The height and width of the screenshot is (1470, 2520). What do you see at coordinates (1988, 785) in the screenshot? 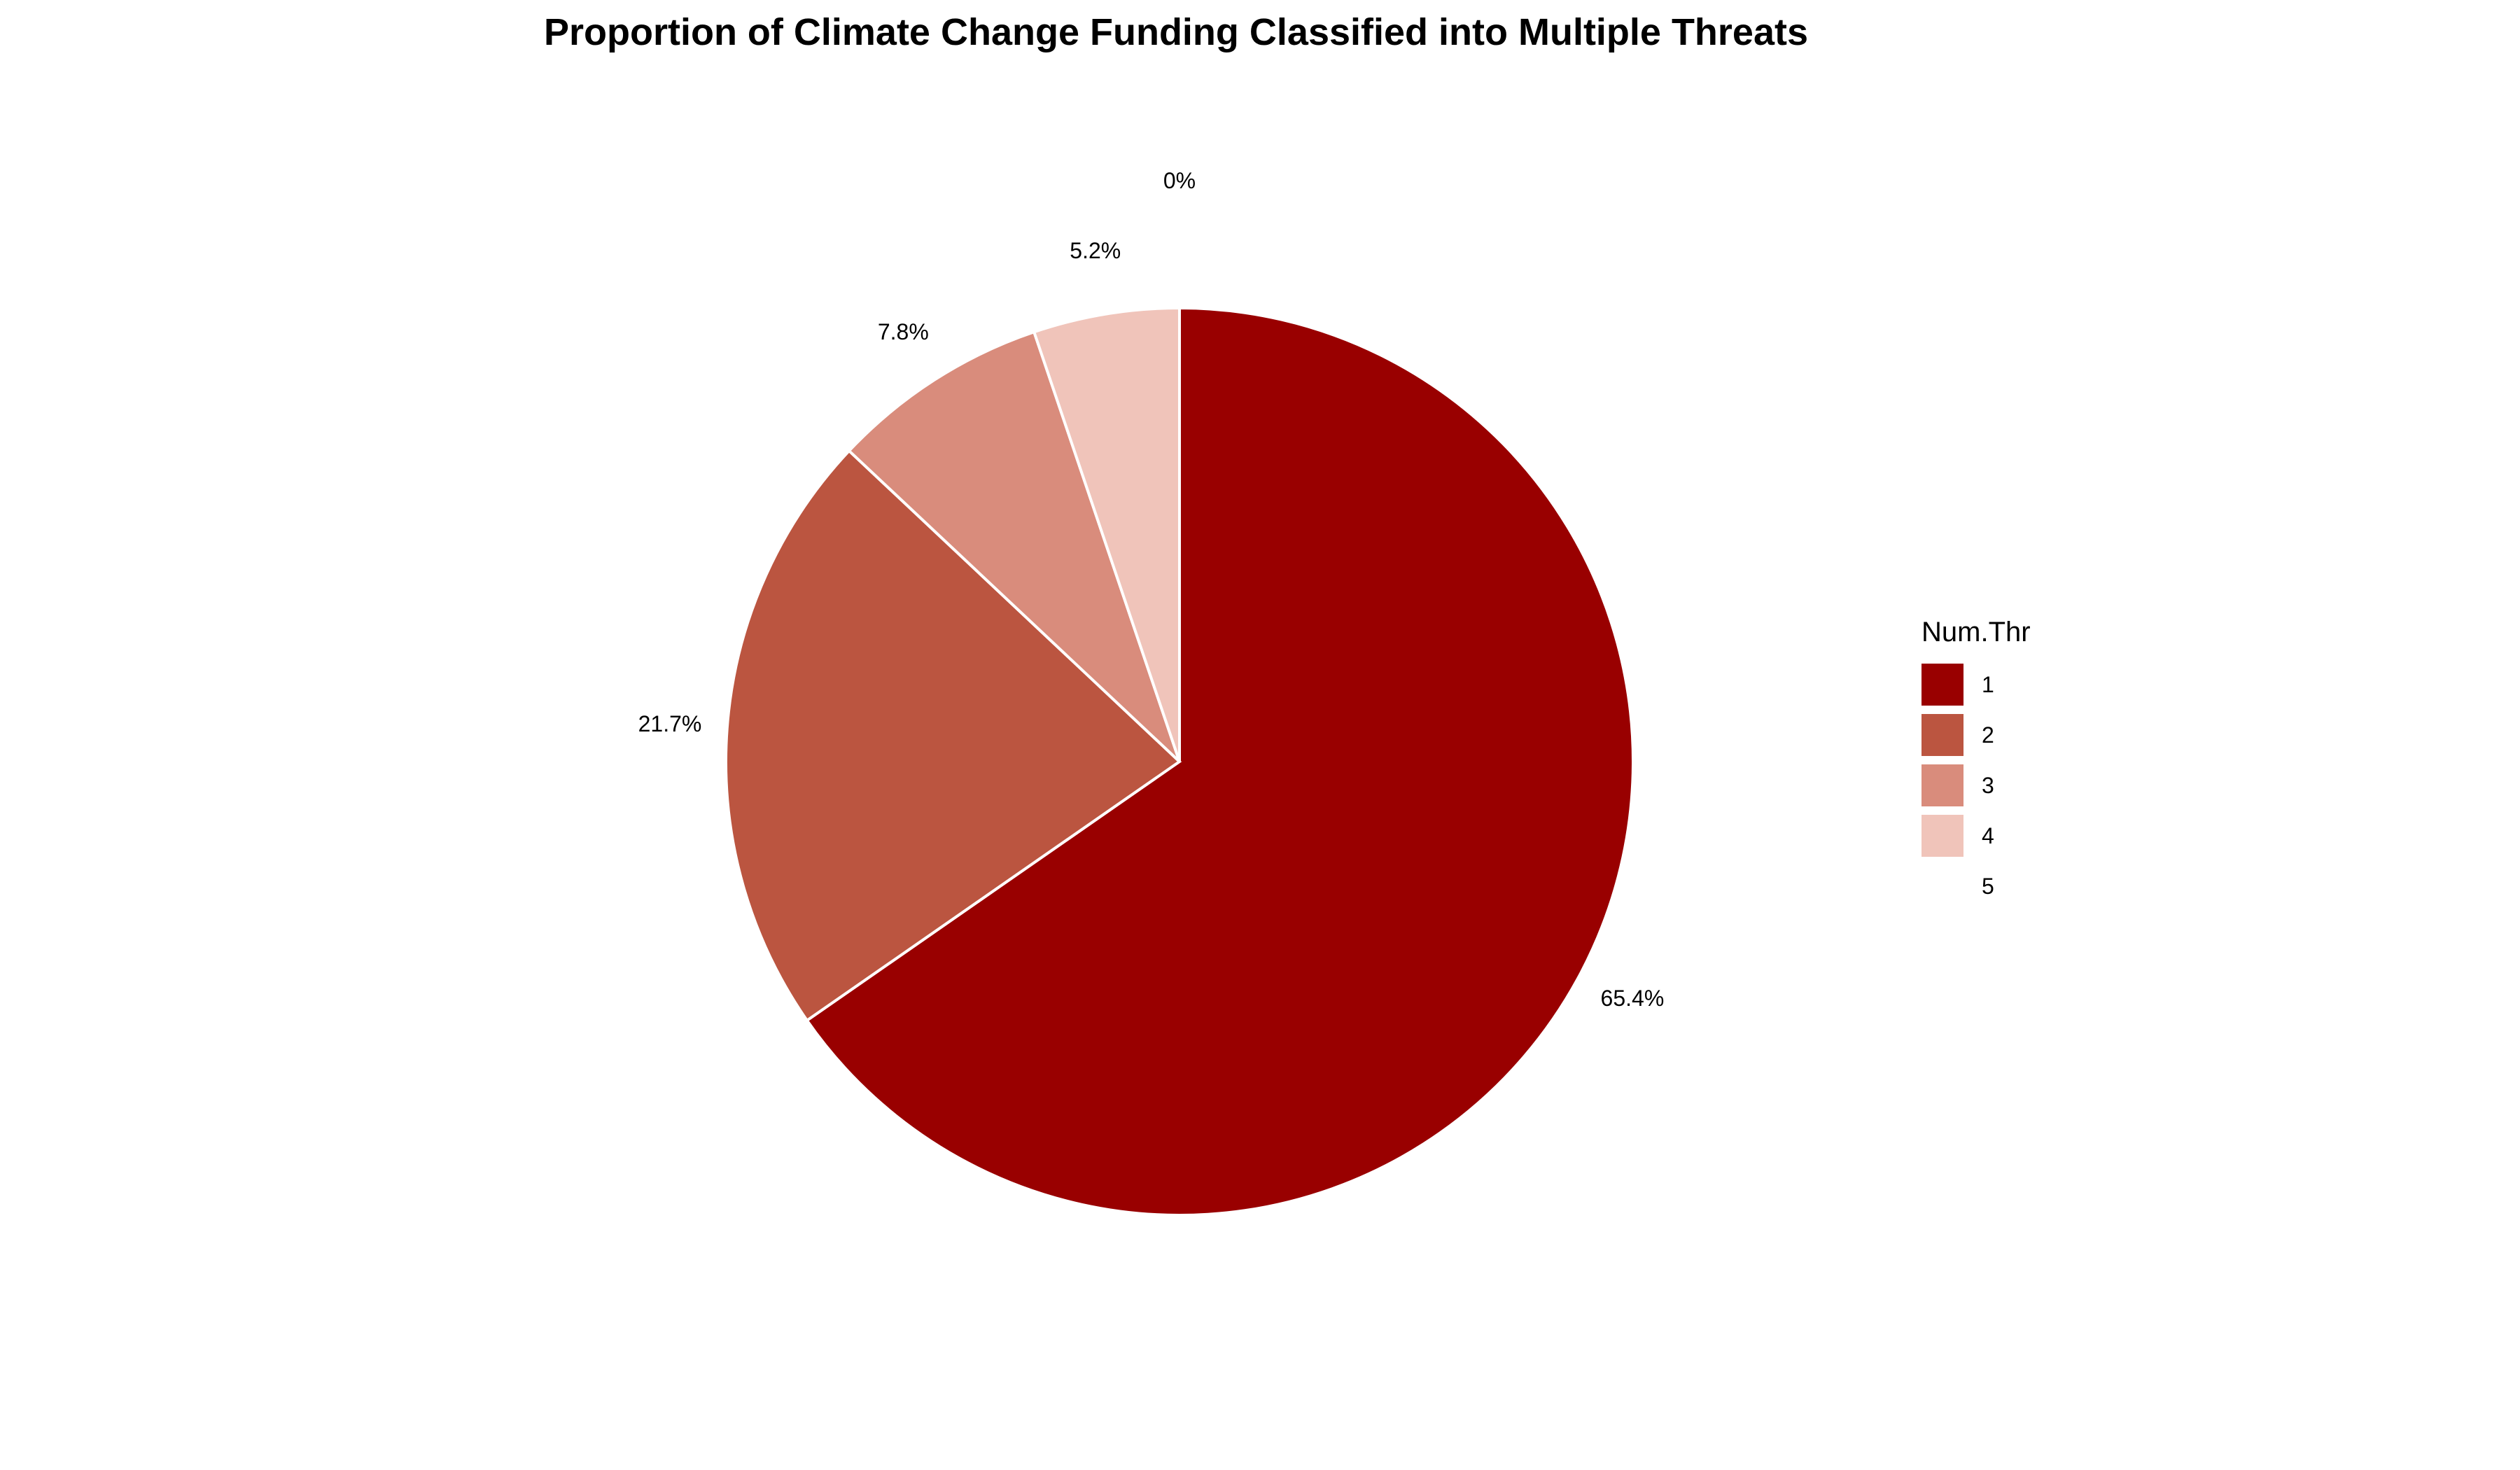
I see `legend-label-3: 3` at bounding box center [1988, 785].